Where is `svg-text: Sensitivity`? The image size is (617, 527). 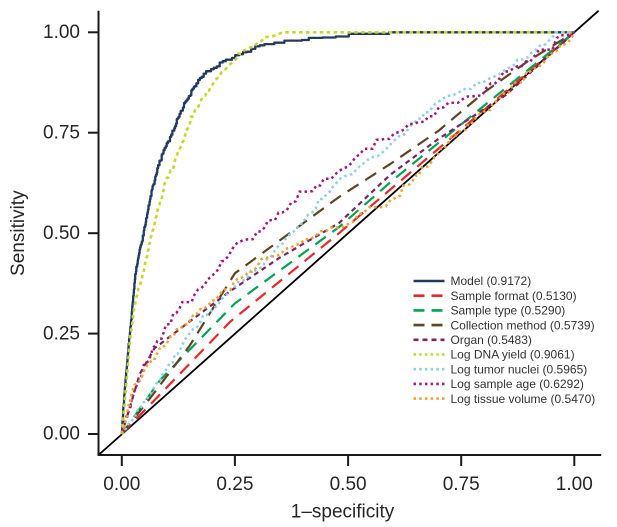 svg-text: Sensitivity is located at coordinates (18, 233).